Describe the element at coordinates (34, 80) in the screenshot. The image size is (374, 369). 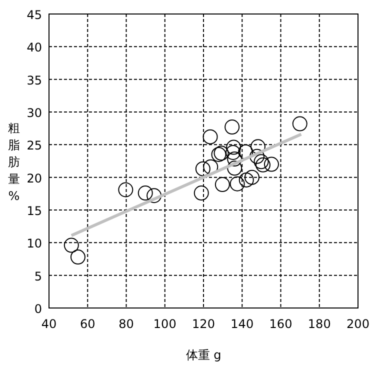
I see `y-tick-label: 35` at that location.